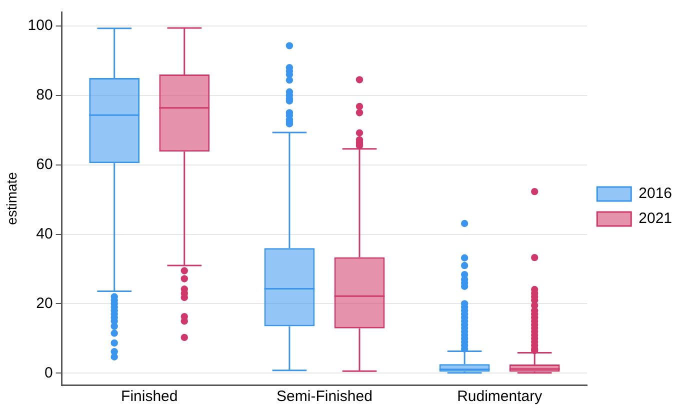  What do you see at coordinates (44, 233) in the screenshot?
I see `y-tick-label: 40` at bounding box center [44, 233].